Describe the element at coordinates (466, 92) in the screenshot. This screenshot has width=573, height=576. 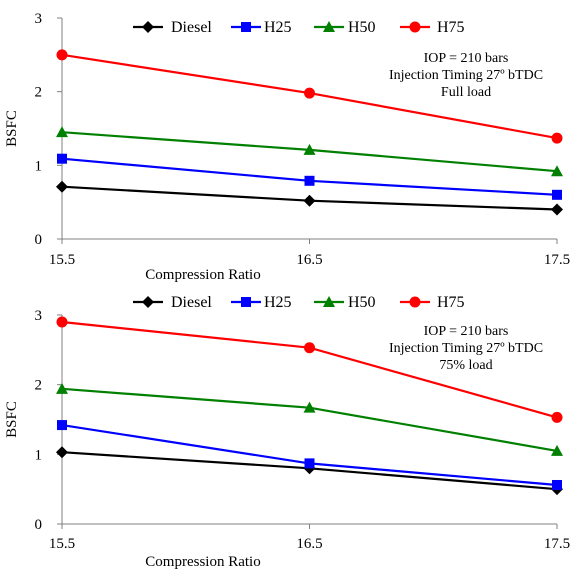
I see `chart-annotation: Full load` at that location.